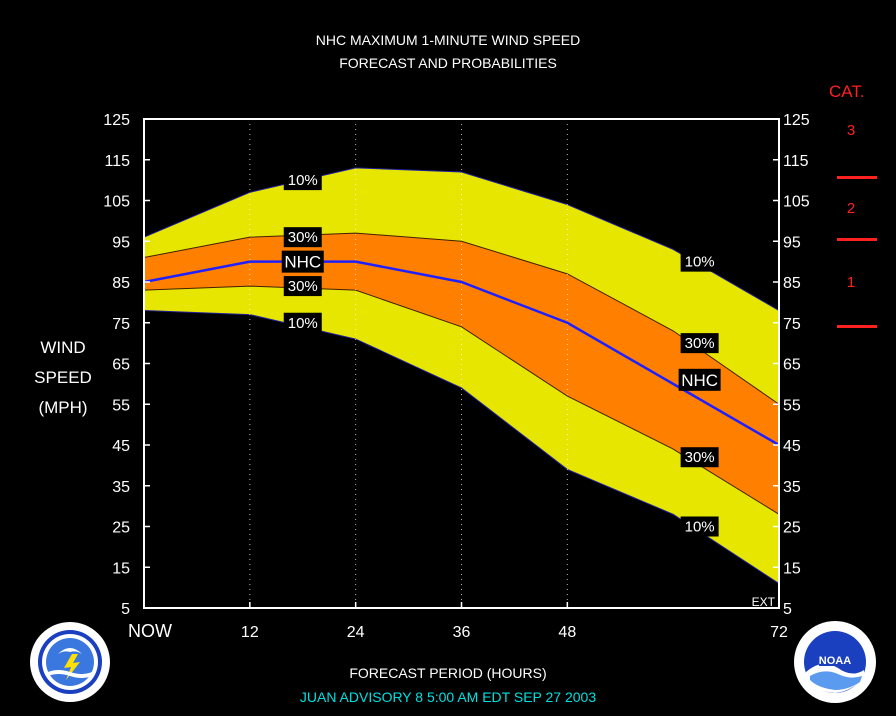 The width and height of the screenshot is (896, 716). What do you see at coordinates (796, 161) in the screenshot?
I see `y-tick-label-right-115: 115` at bounding box center [796, 161].